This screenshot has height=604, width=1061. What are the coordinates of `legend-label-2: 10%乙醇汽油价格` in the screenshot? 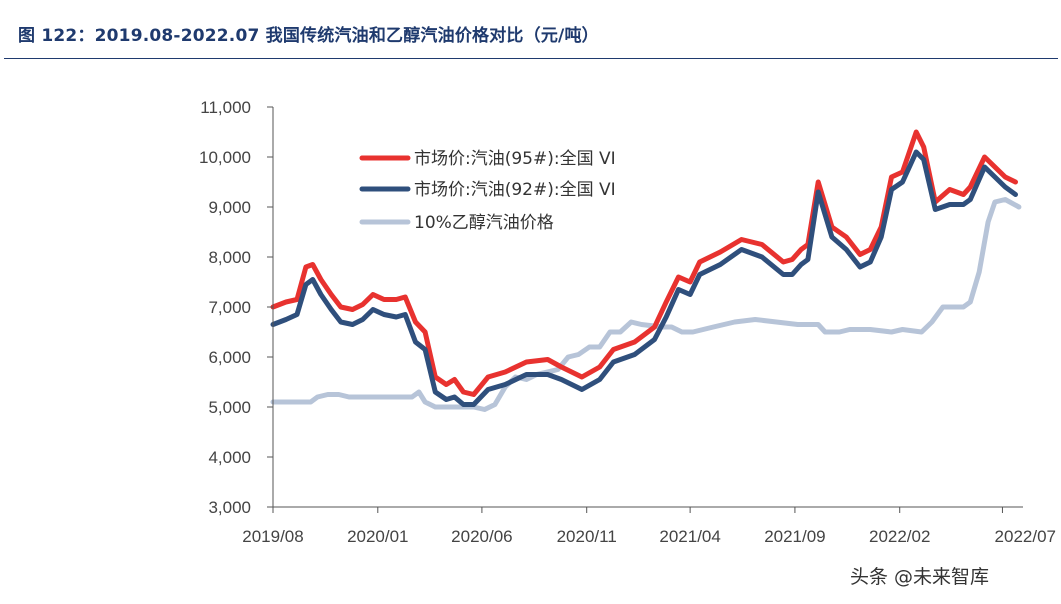 It's located at (484, 223).